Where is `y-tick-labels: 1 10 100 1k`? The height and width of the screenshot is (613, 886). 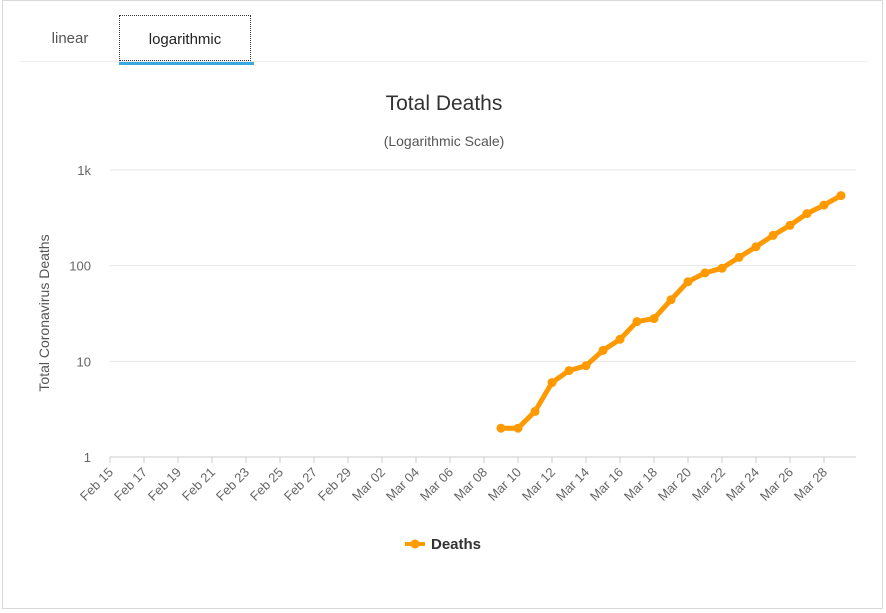 y-tick-labels: 1 10 100 1k is located at coordinates (80, 314).